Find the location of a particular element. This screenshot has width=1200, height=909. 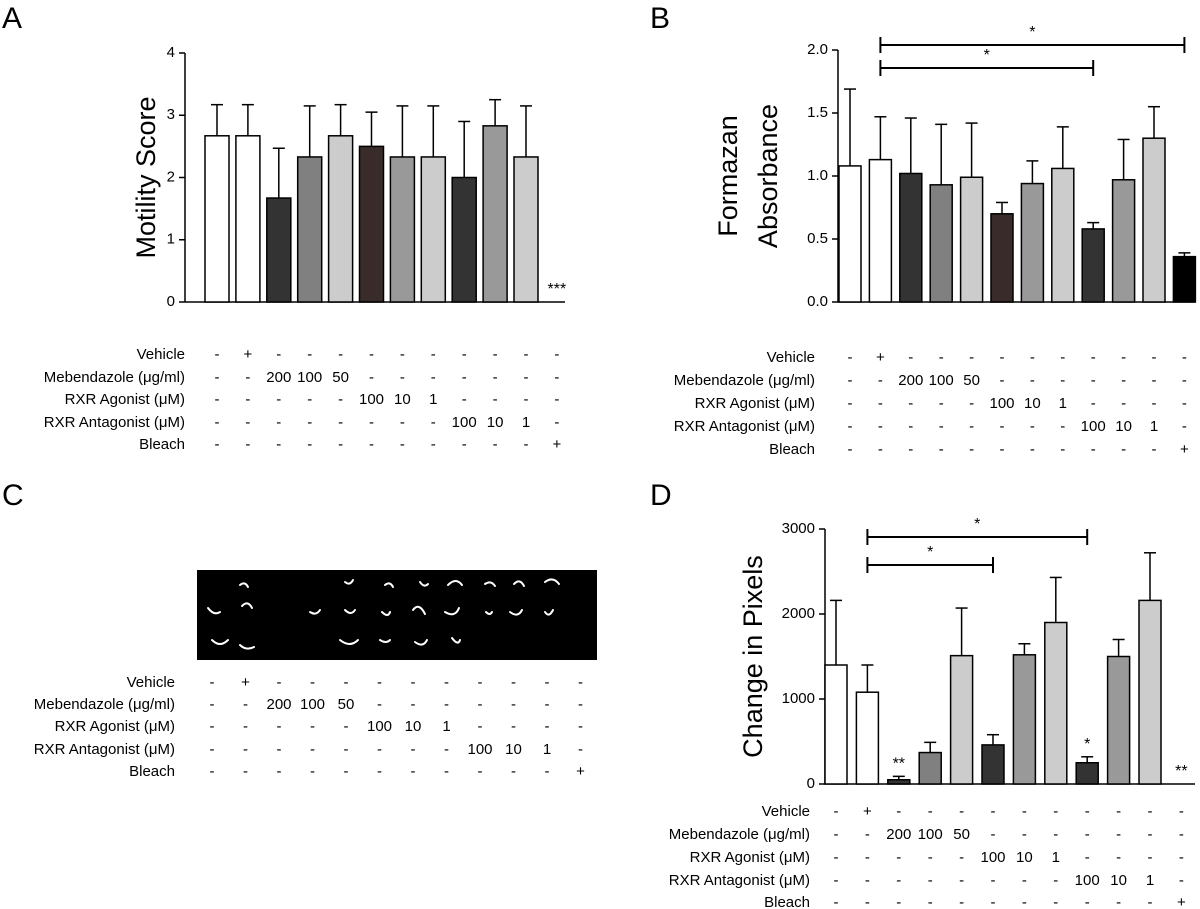

y-tick-label: 1 is located at coordinates (171, 239).